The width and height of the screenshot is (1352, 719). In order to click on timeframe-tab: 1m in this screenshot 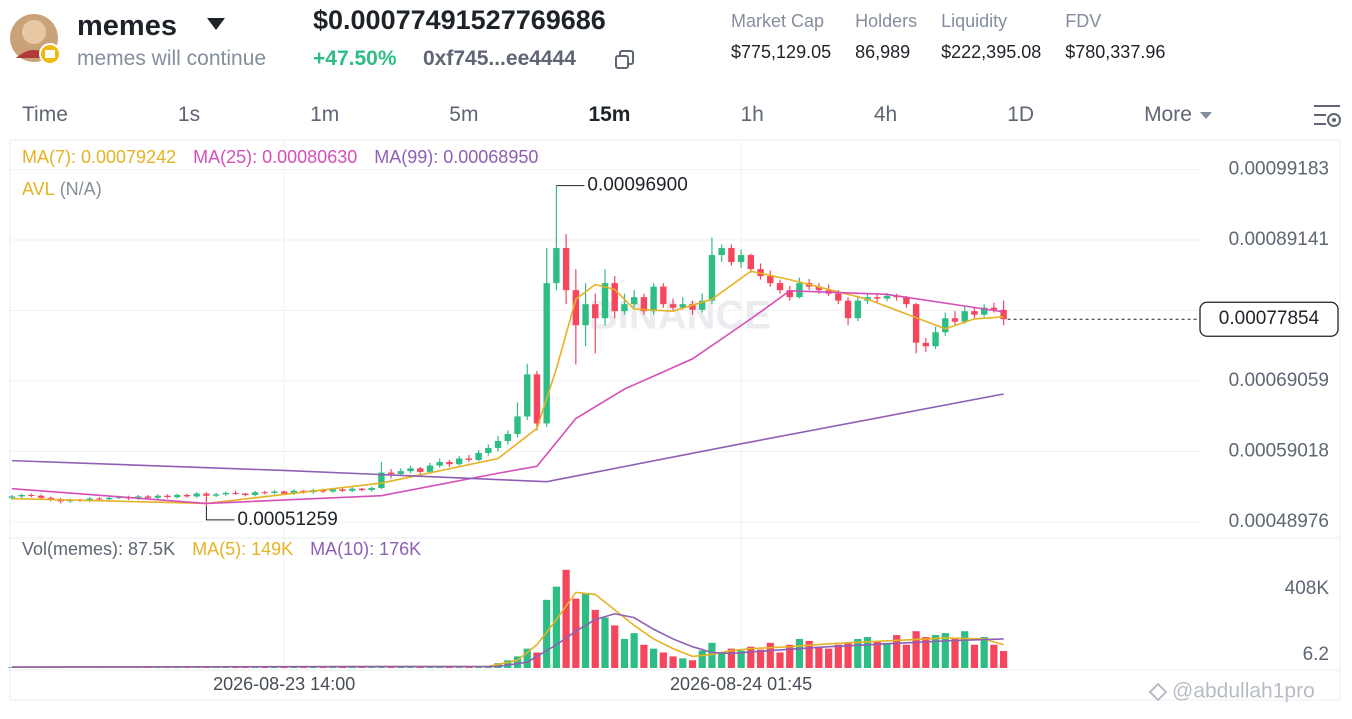, I will do `click(325, 114)`.